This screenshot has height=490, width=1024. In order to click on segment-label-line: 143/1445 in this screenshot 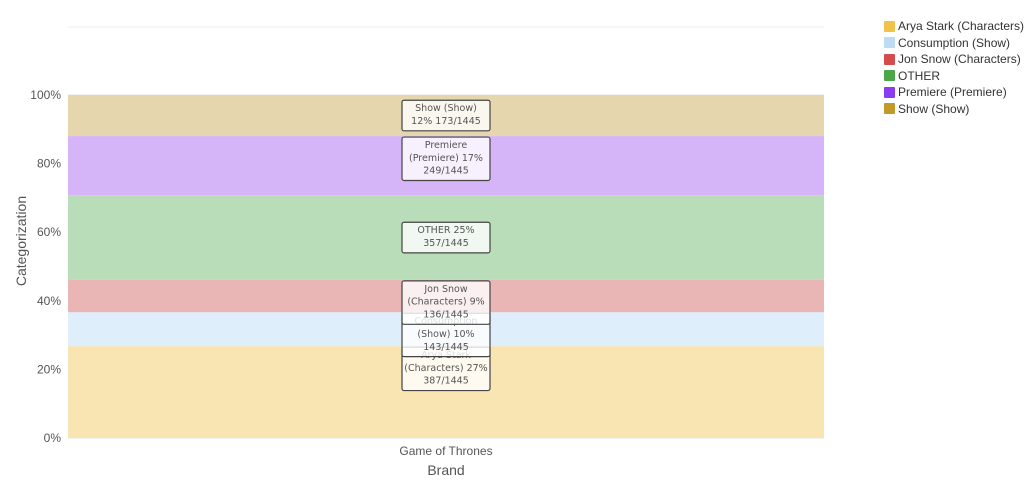, I will do `click(446, 347)`.